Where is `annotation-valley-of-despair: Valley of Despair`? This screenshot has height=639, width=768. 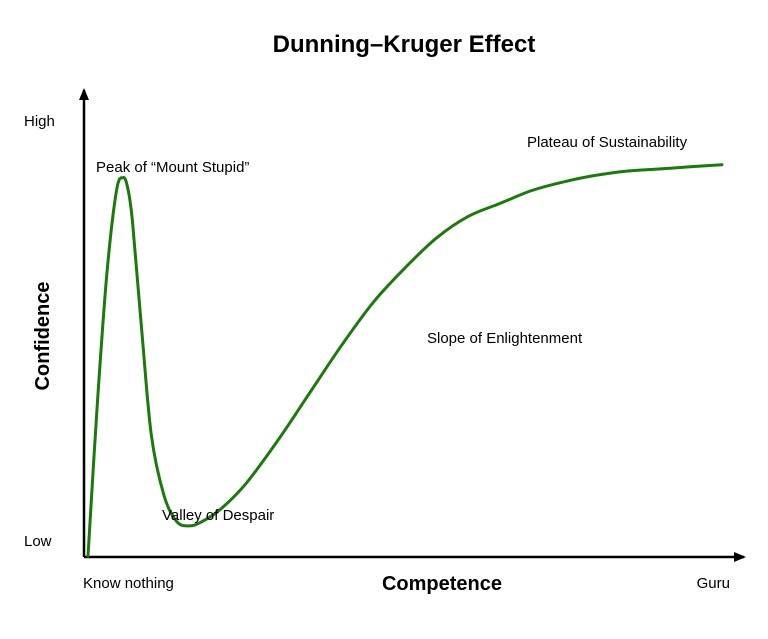
annotation-valley-of-despair: Valley of Despair is located at coordinates (218, 515).